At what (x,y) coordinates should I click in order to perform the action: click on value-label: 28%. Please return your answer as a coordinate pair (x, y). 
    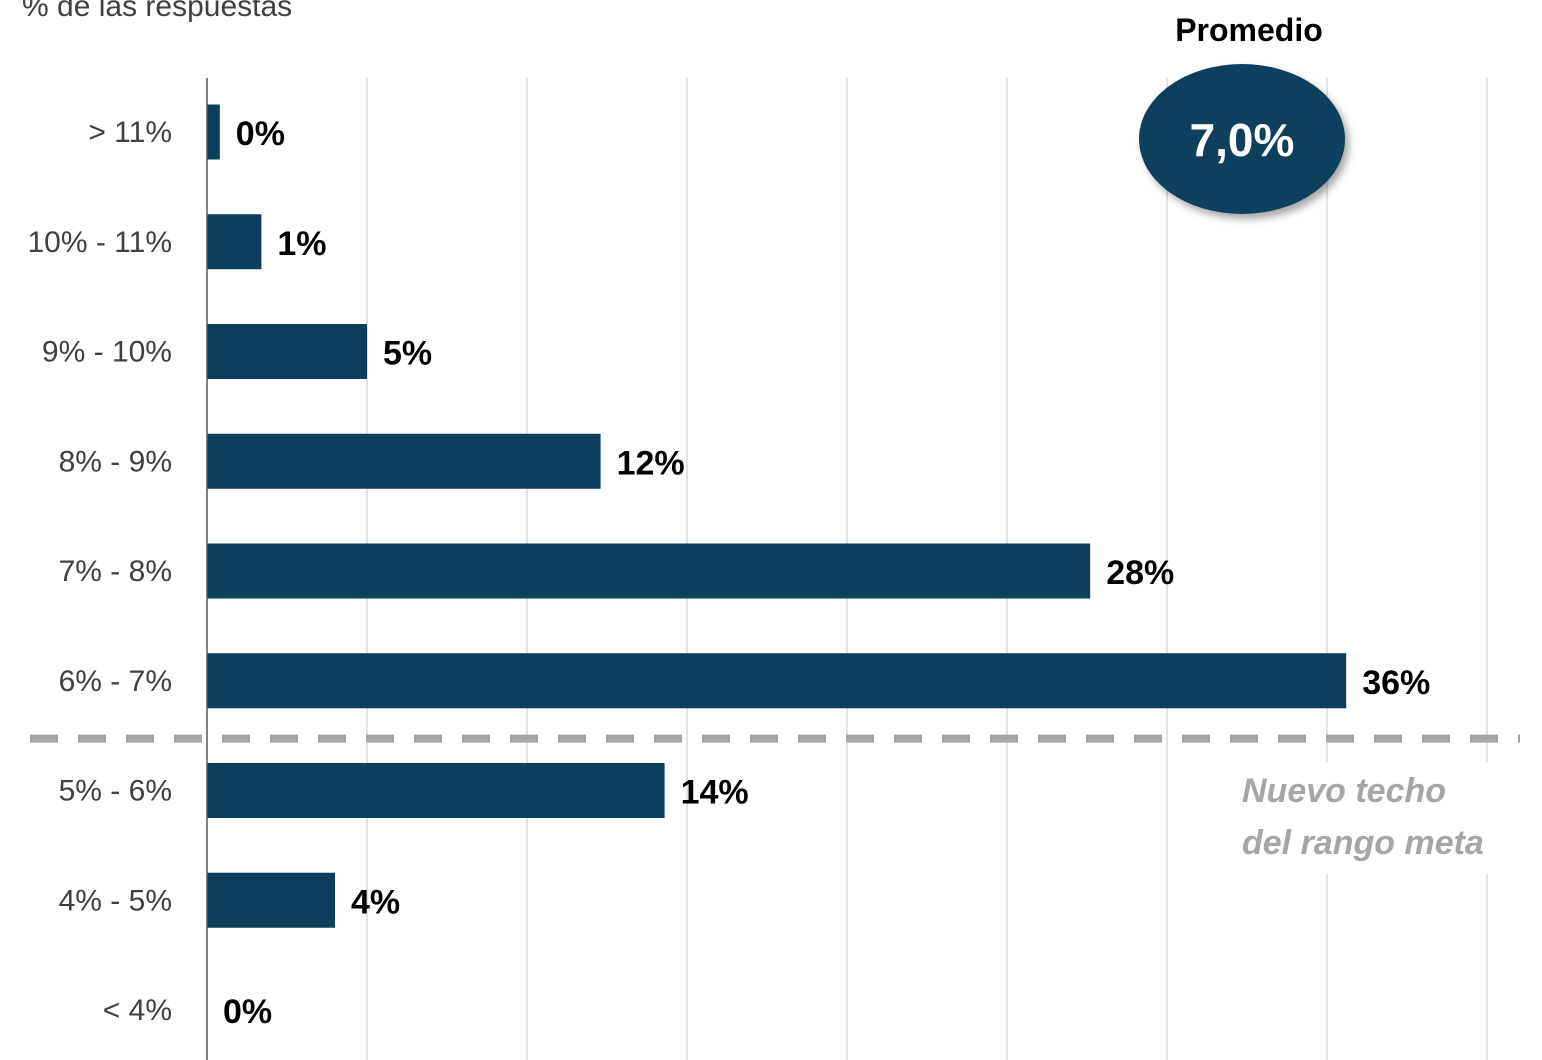
    Looking at the image, I should click on (1140, 573).